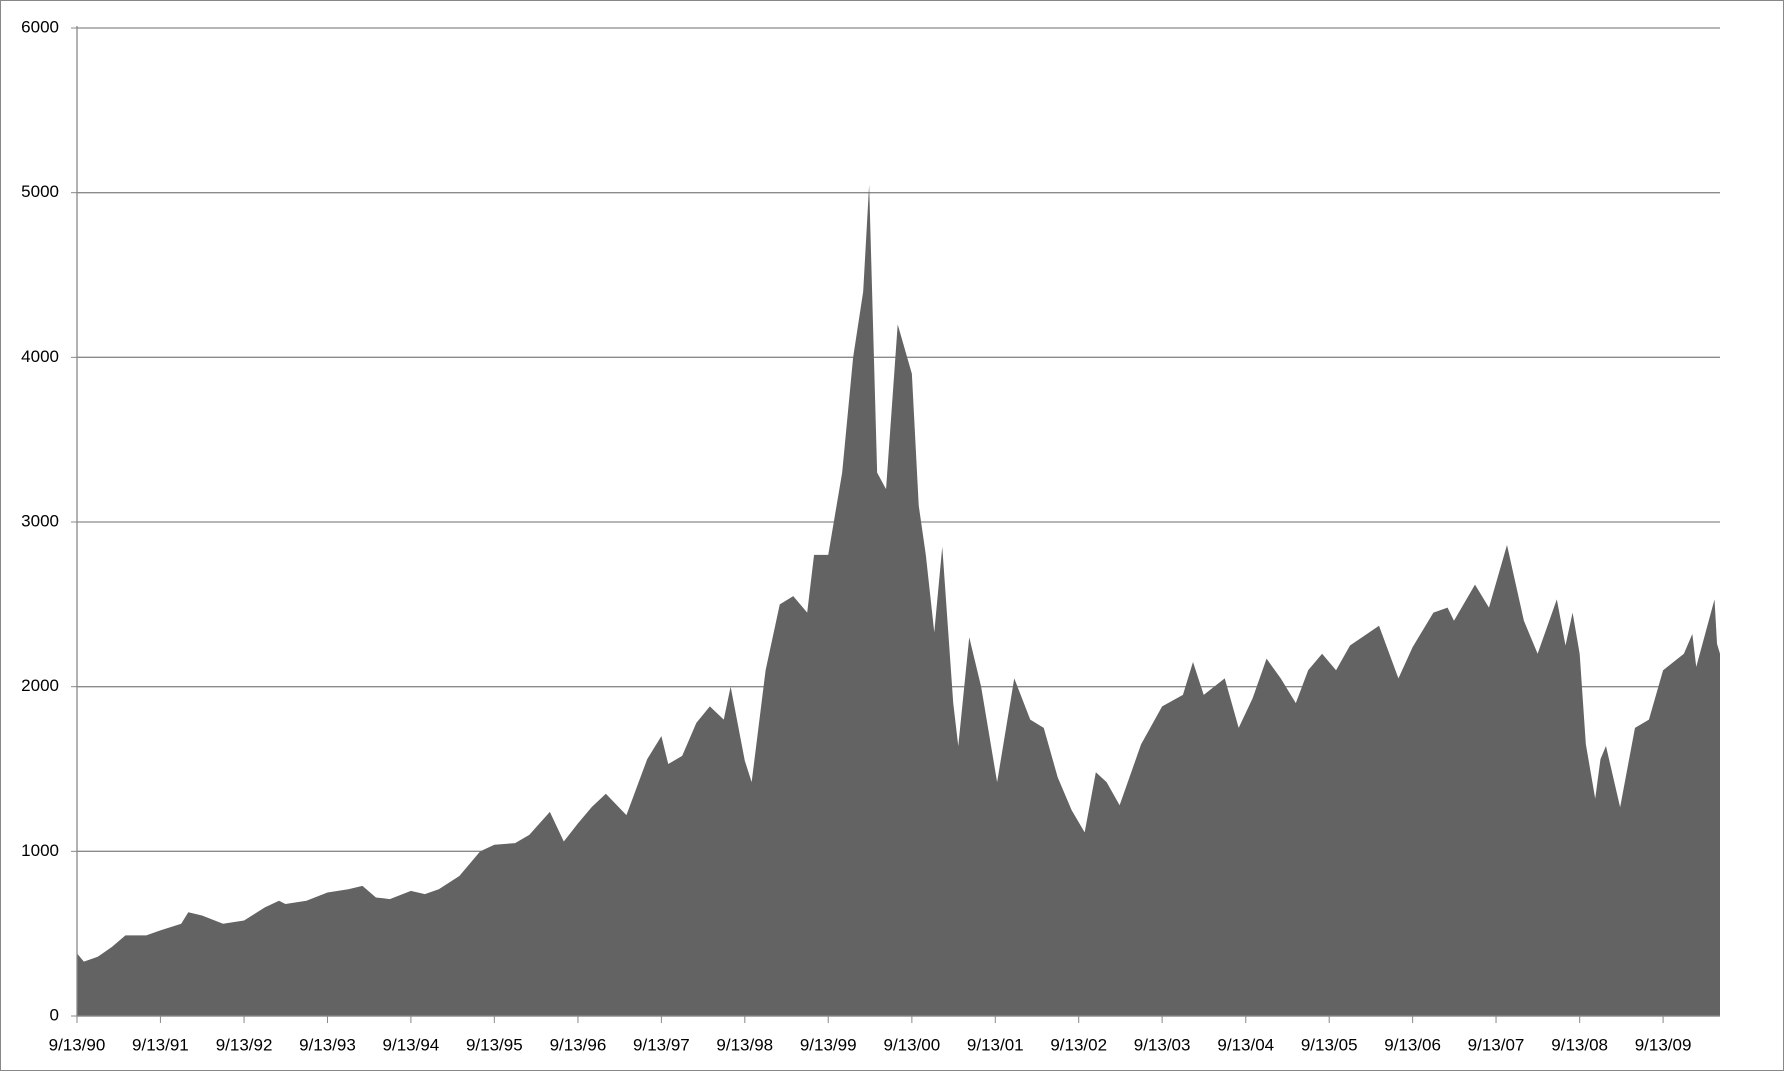 The height and width of the screenshot is (1071, 1784). I want to click on x-tick-label: 9/13/04, so click(1245, 1044).